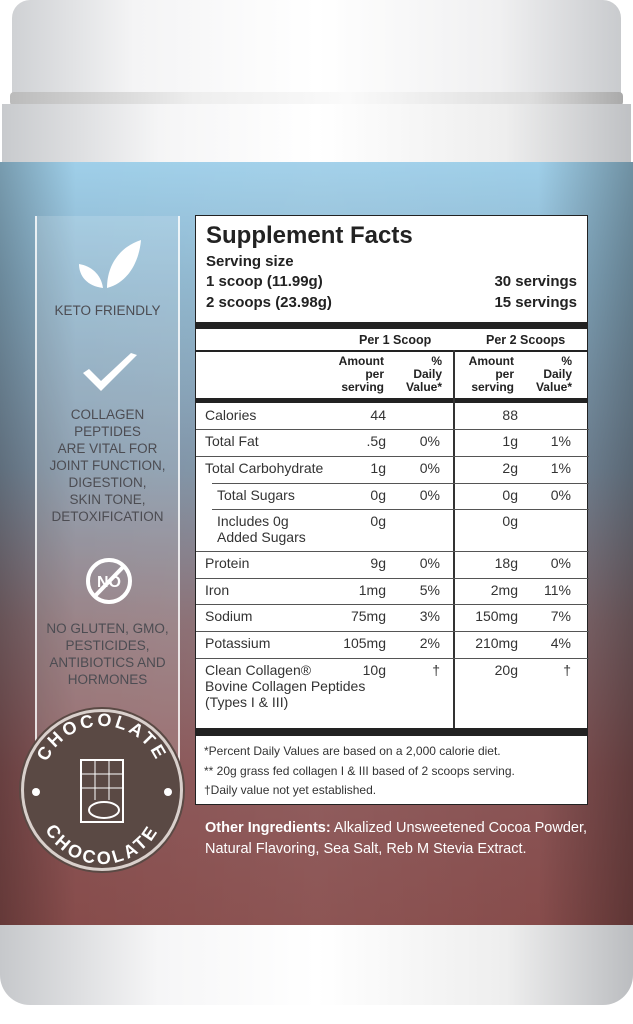 Image resolution: width=633 pixels, height=1024 pixels. Describe the element at coordinates (510, 415) in the screenshot. I see `amount-2-scoops: 88` at that location.